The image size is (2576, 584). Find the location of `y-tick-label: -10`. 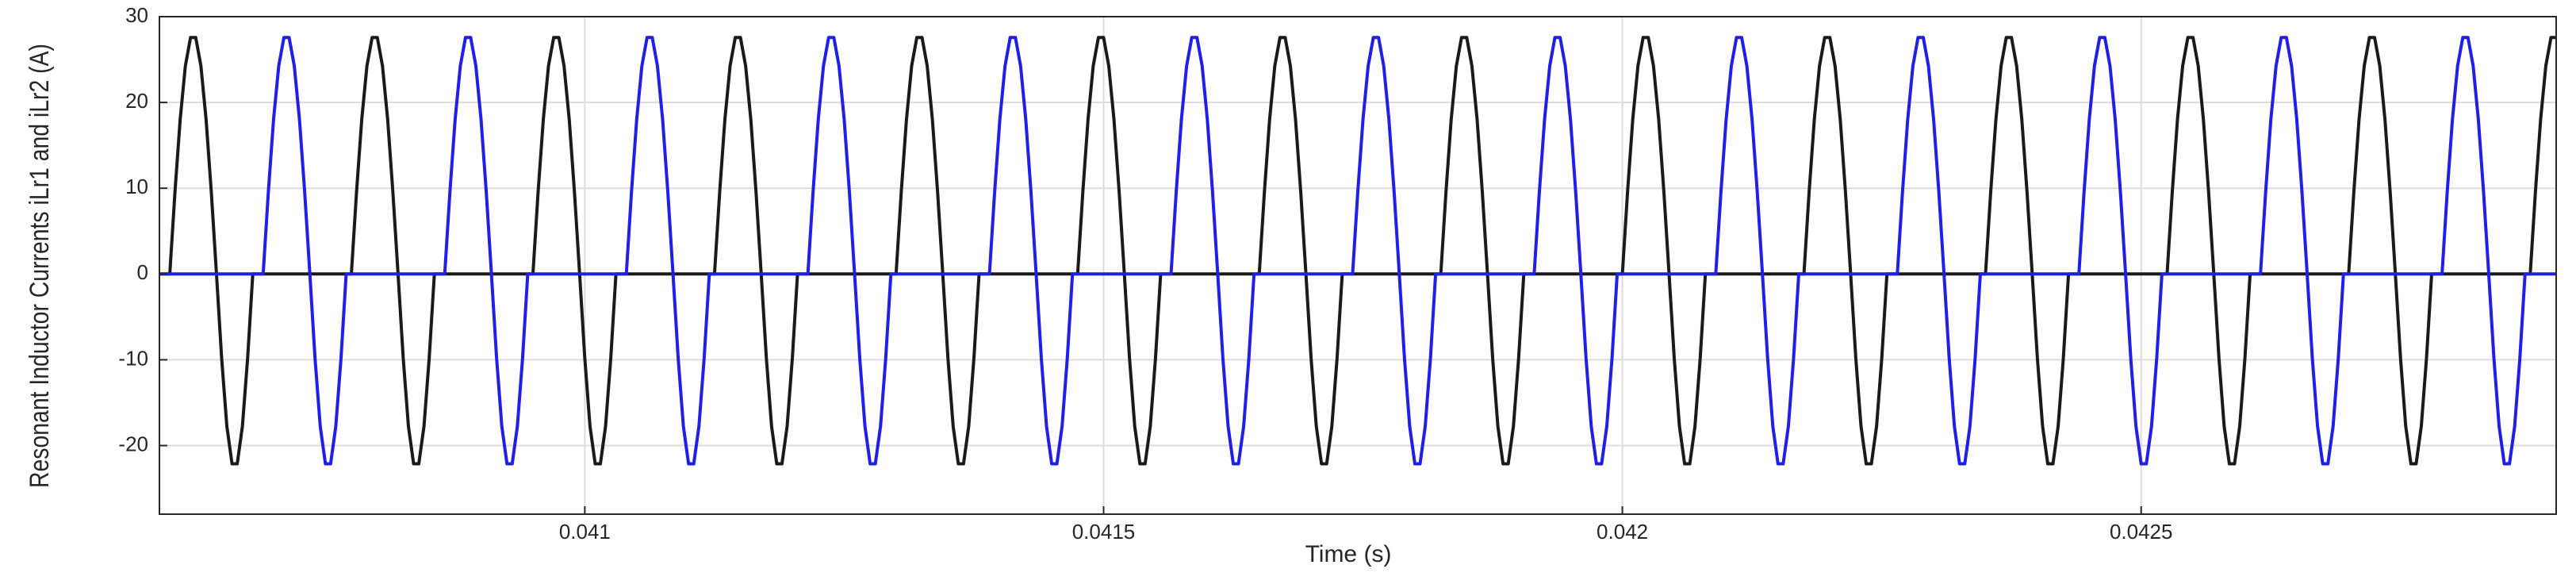

y-tick-label: -10 is located at coordinates (133, 358).